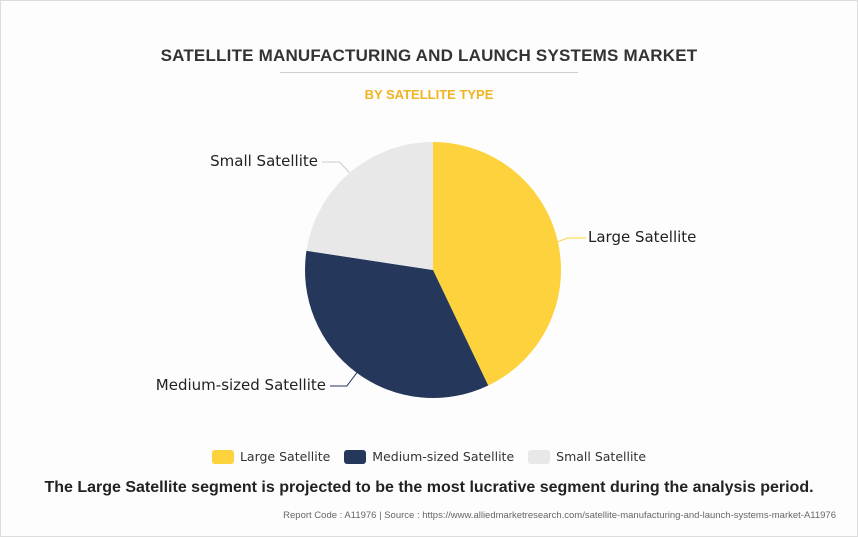 Image resolution: width=858 pixels, height=537 pixels. What do you see at coordinates (642, 237) in the screenshot?
I see `slice-label-large: Large Satellite` at bounding box center [642, 237].